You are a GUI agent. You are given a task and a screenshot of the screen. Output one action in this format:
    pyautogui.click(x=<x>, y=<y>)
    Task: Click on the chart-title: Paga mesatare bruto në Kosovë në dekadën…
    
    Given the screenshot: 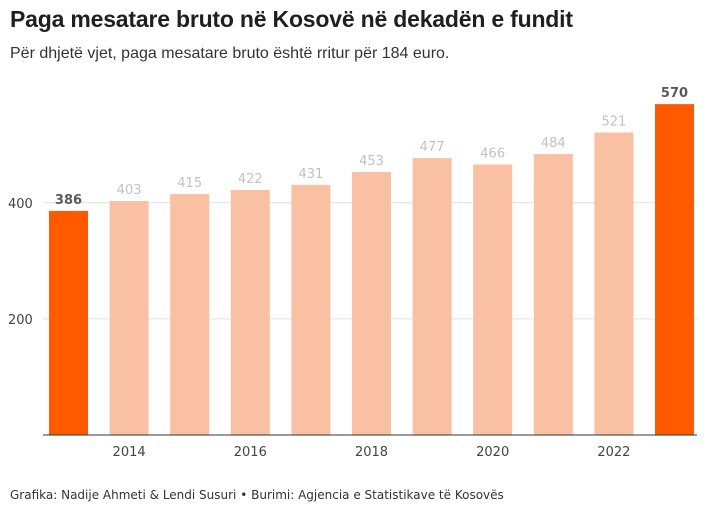 What is the action you would take?
    pyautogui.click(x=291, y=19)
    